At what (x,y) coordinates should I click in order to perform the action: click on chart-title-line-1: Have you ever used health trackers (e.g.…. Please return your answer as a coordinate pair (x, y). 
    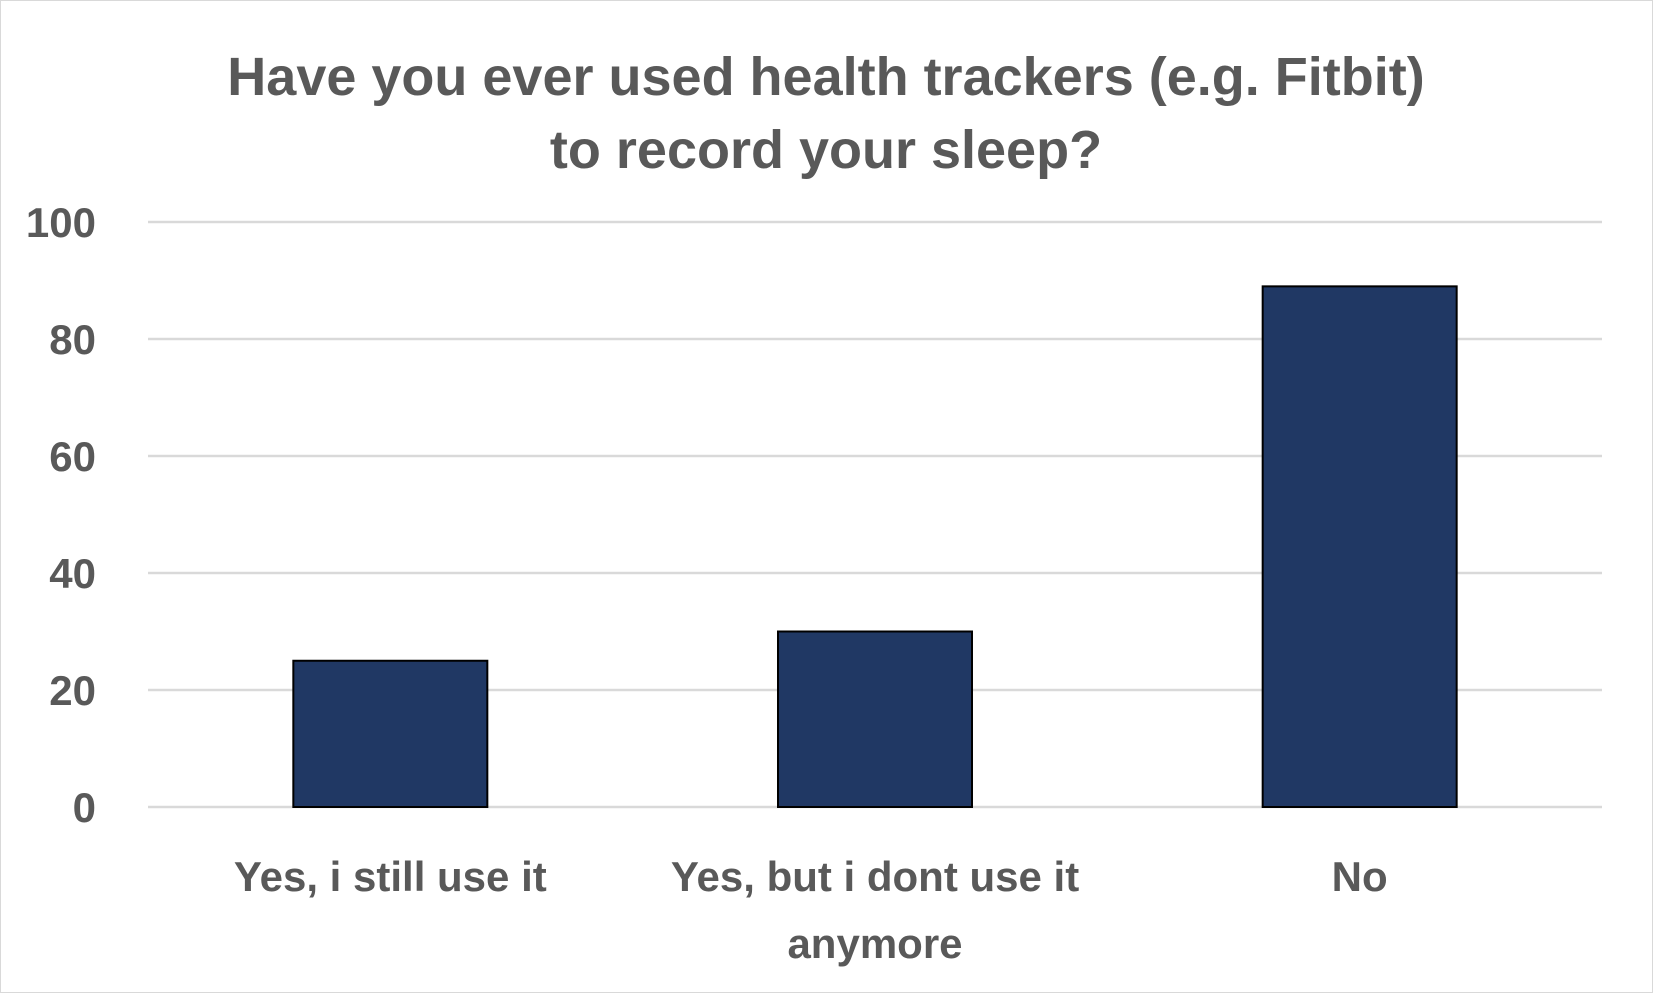
    Looking at the image, I should click on (825, 77).